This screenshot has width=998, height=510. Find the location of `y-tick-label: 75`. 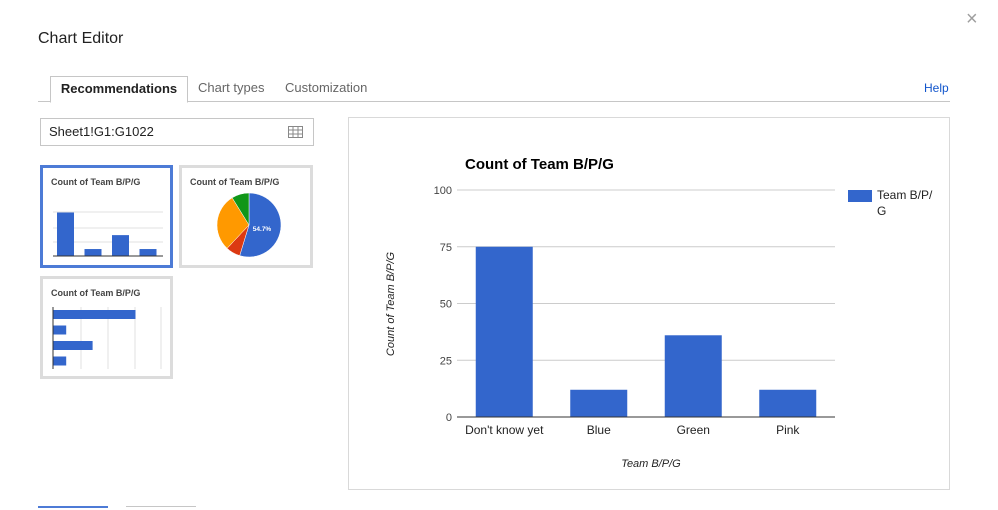

y-tick-label: 75 is located at coordinates (446, 248).